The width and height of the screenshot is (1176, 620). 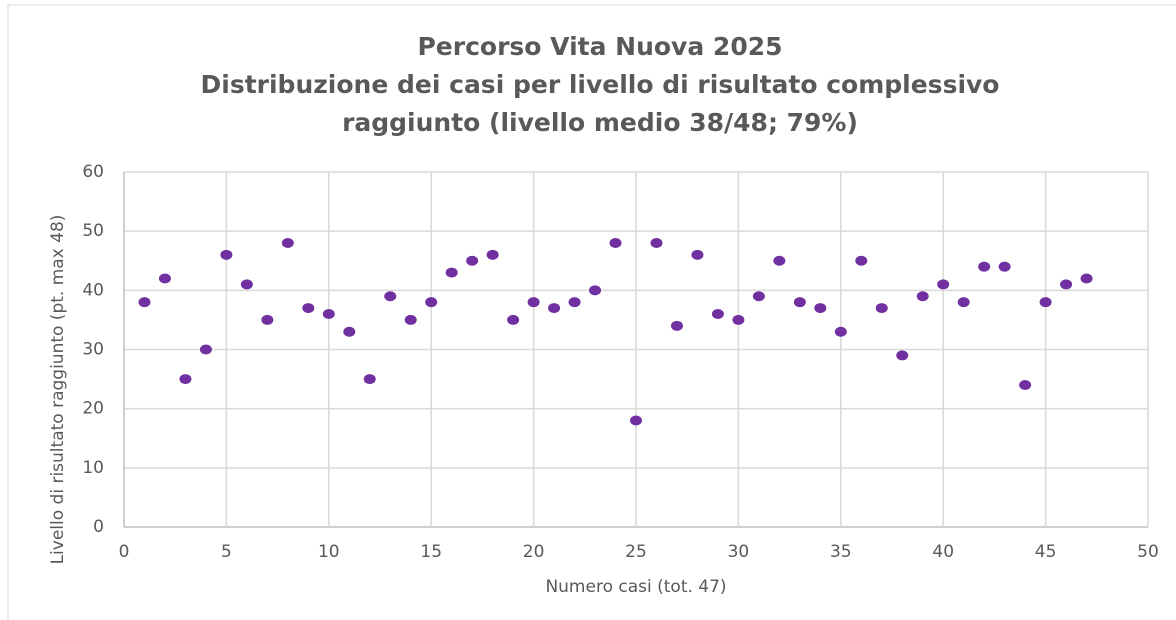 What do you see at coordinates (600, 122) in the screenshot?
I see `chart-title: raggiunto (livello medio 38/48; 79%)` at bounding box center [600, 122].